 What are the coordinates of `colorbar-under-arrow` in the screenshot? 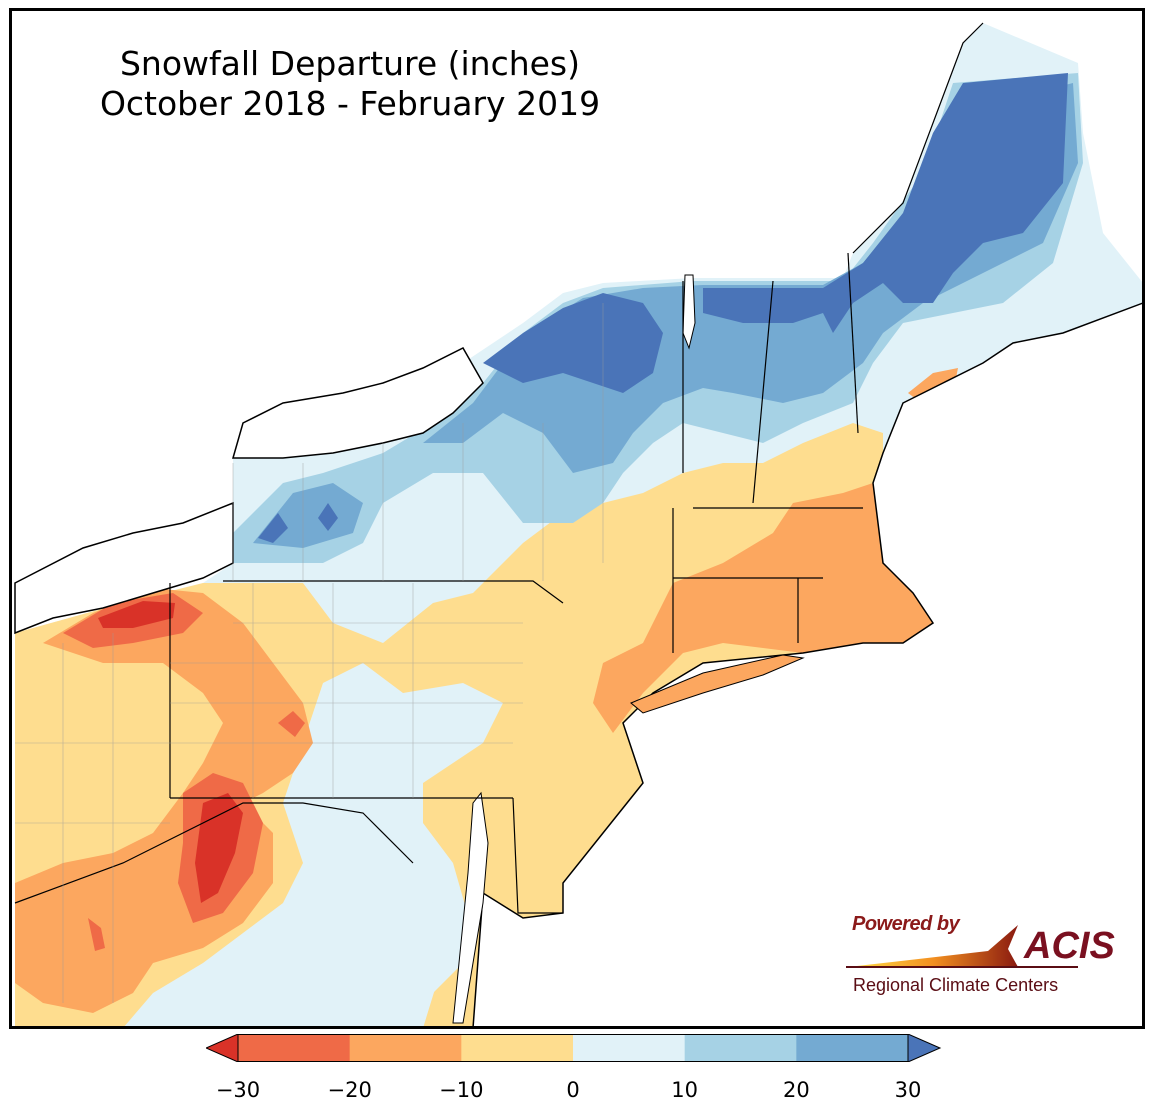 It's located at (222, 1048).